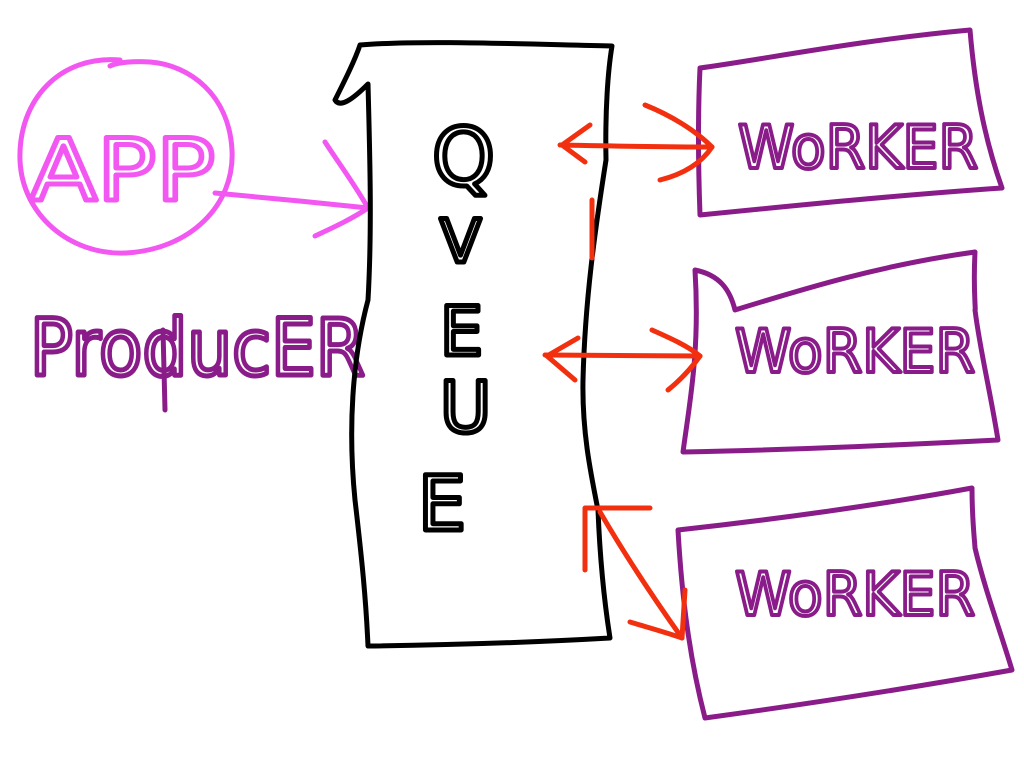 Image resolution: width=1024 pixels, height=768 pixels. I want to click on worker-label-3: WoRKER, so click(855, 595).